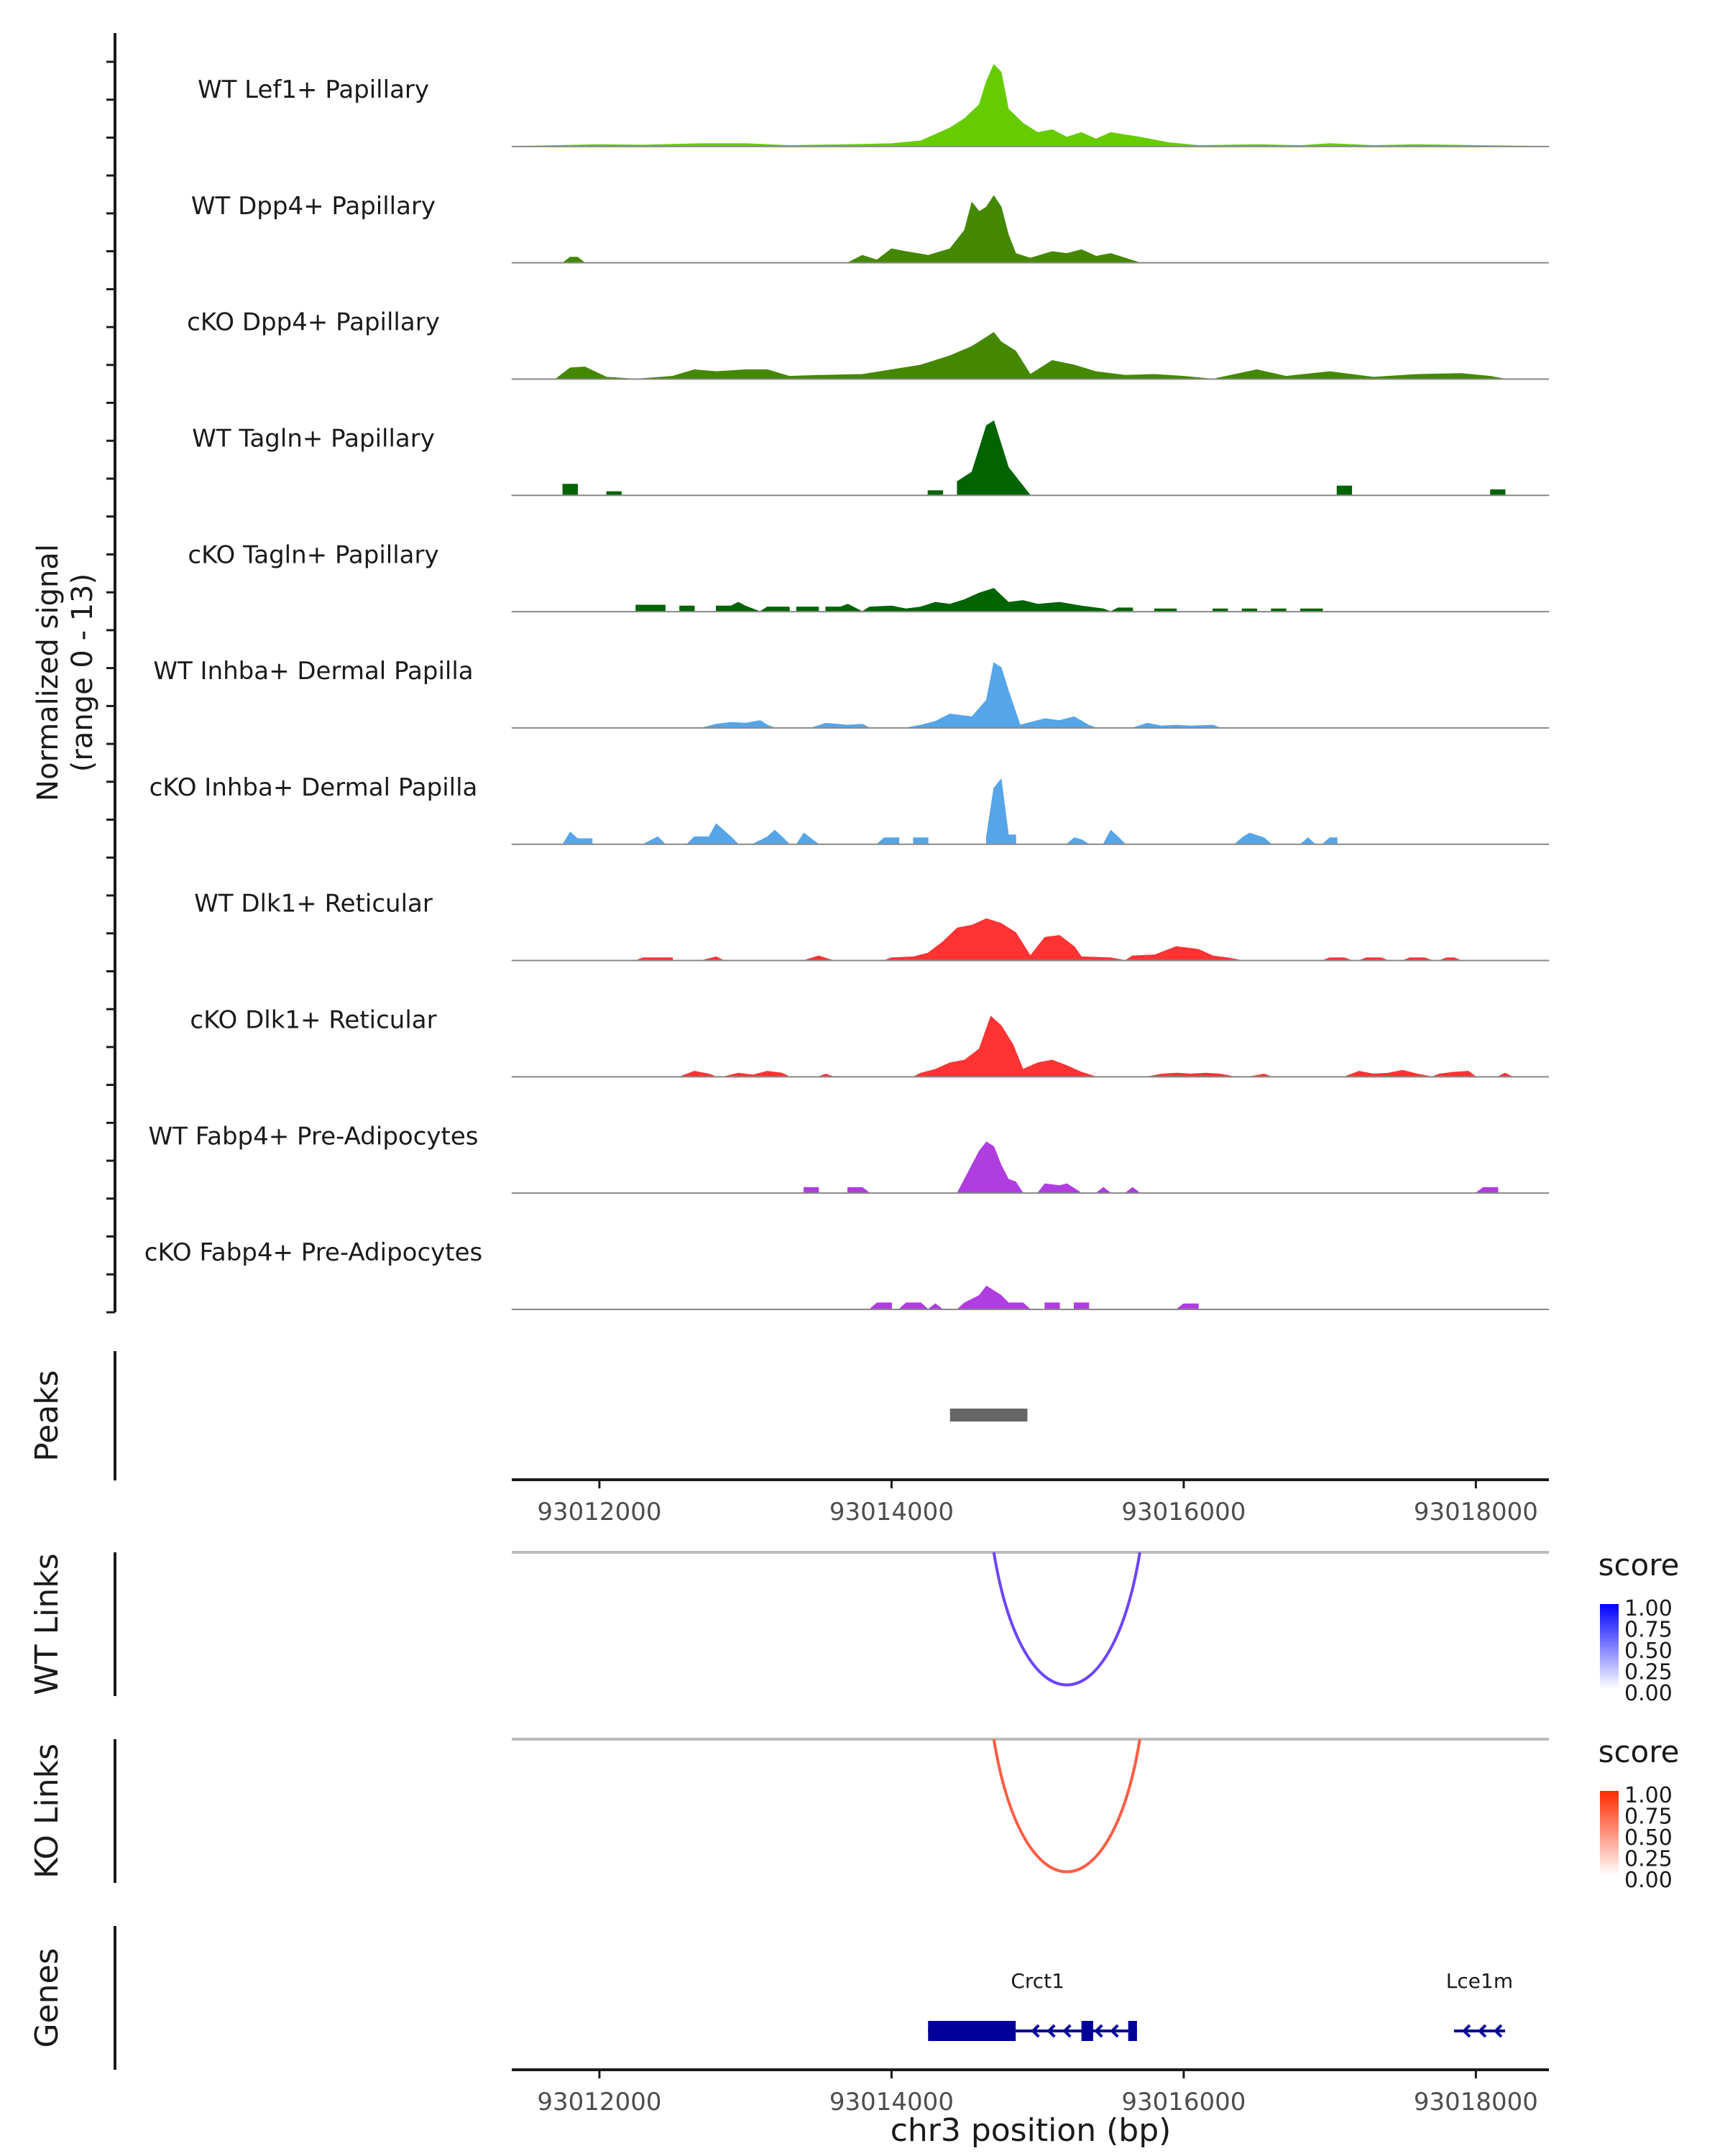  Describe the element at coordinates (891, 2102) in the screenshot. I see `x-axis-bottom-tick-label: 93014000` at that location.